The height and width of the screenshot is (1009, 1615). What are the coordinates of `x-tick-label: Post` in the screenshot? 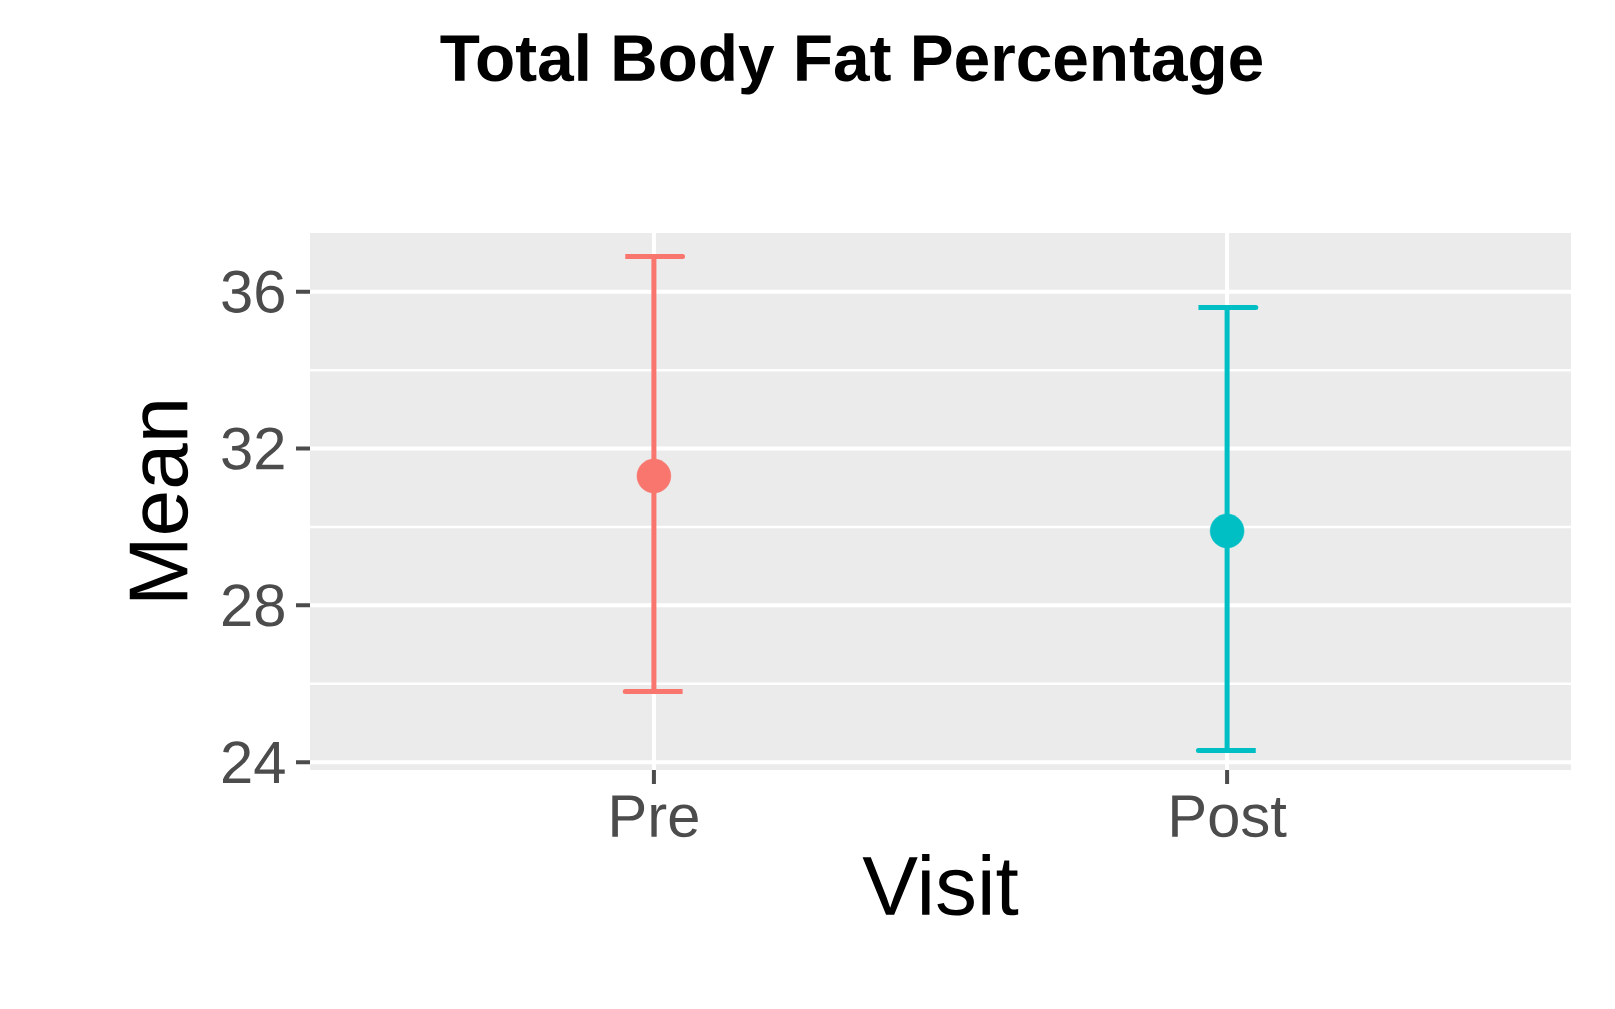 It's located at (1229, 816).